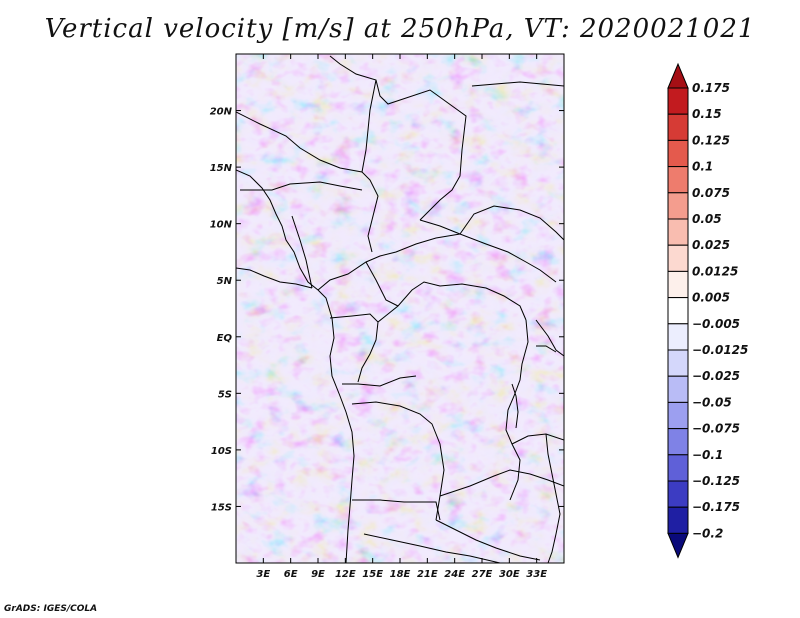  Describe the element at coordinates (716, 376) in the screenshot. I see `colorbar-label: −0.025` at that location.